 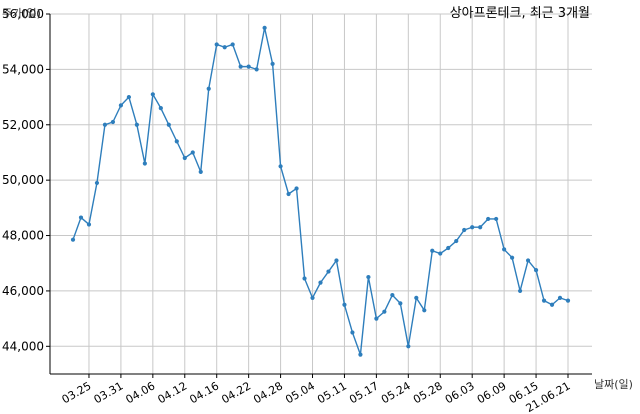 I want to click on y-tick-label: 44,000, so click(x=23, y=346).